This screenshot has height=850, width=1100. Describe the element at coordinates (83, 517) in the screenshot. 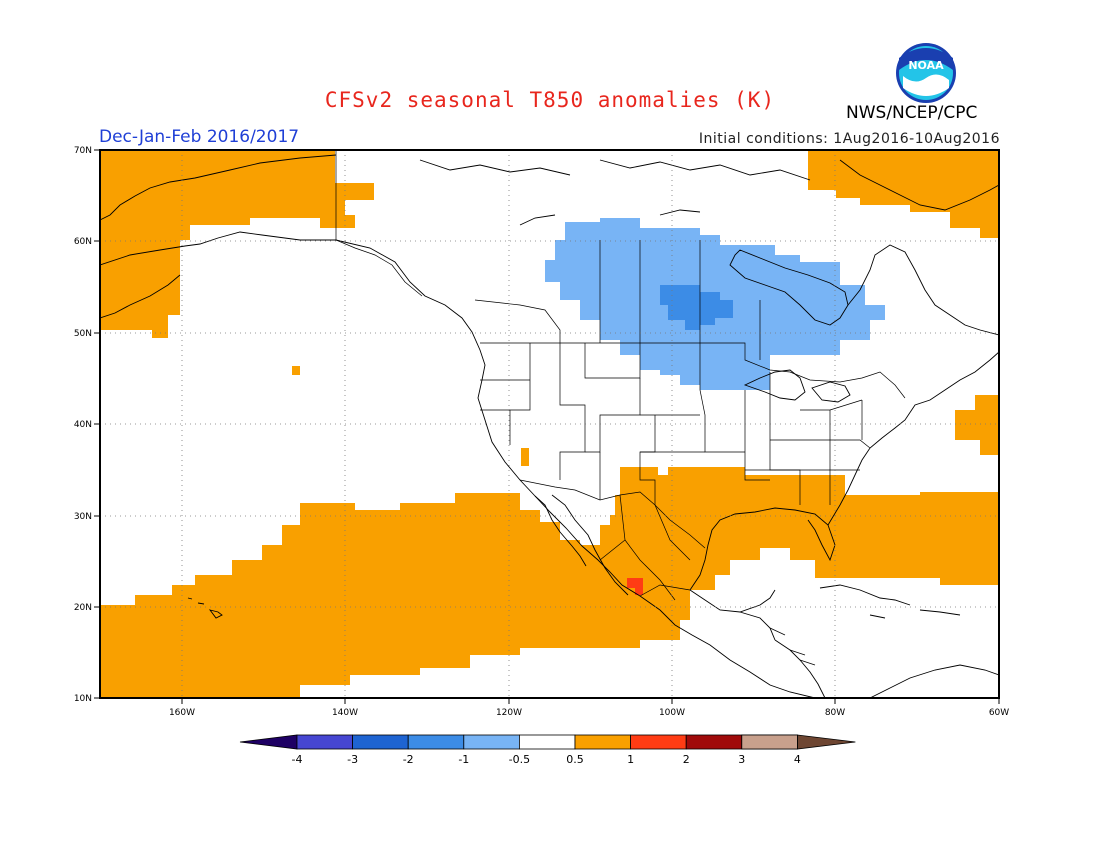

I see `lat-label: 30N` at that location.